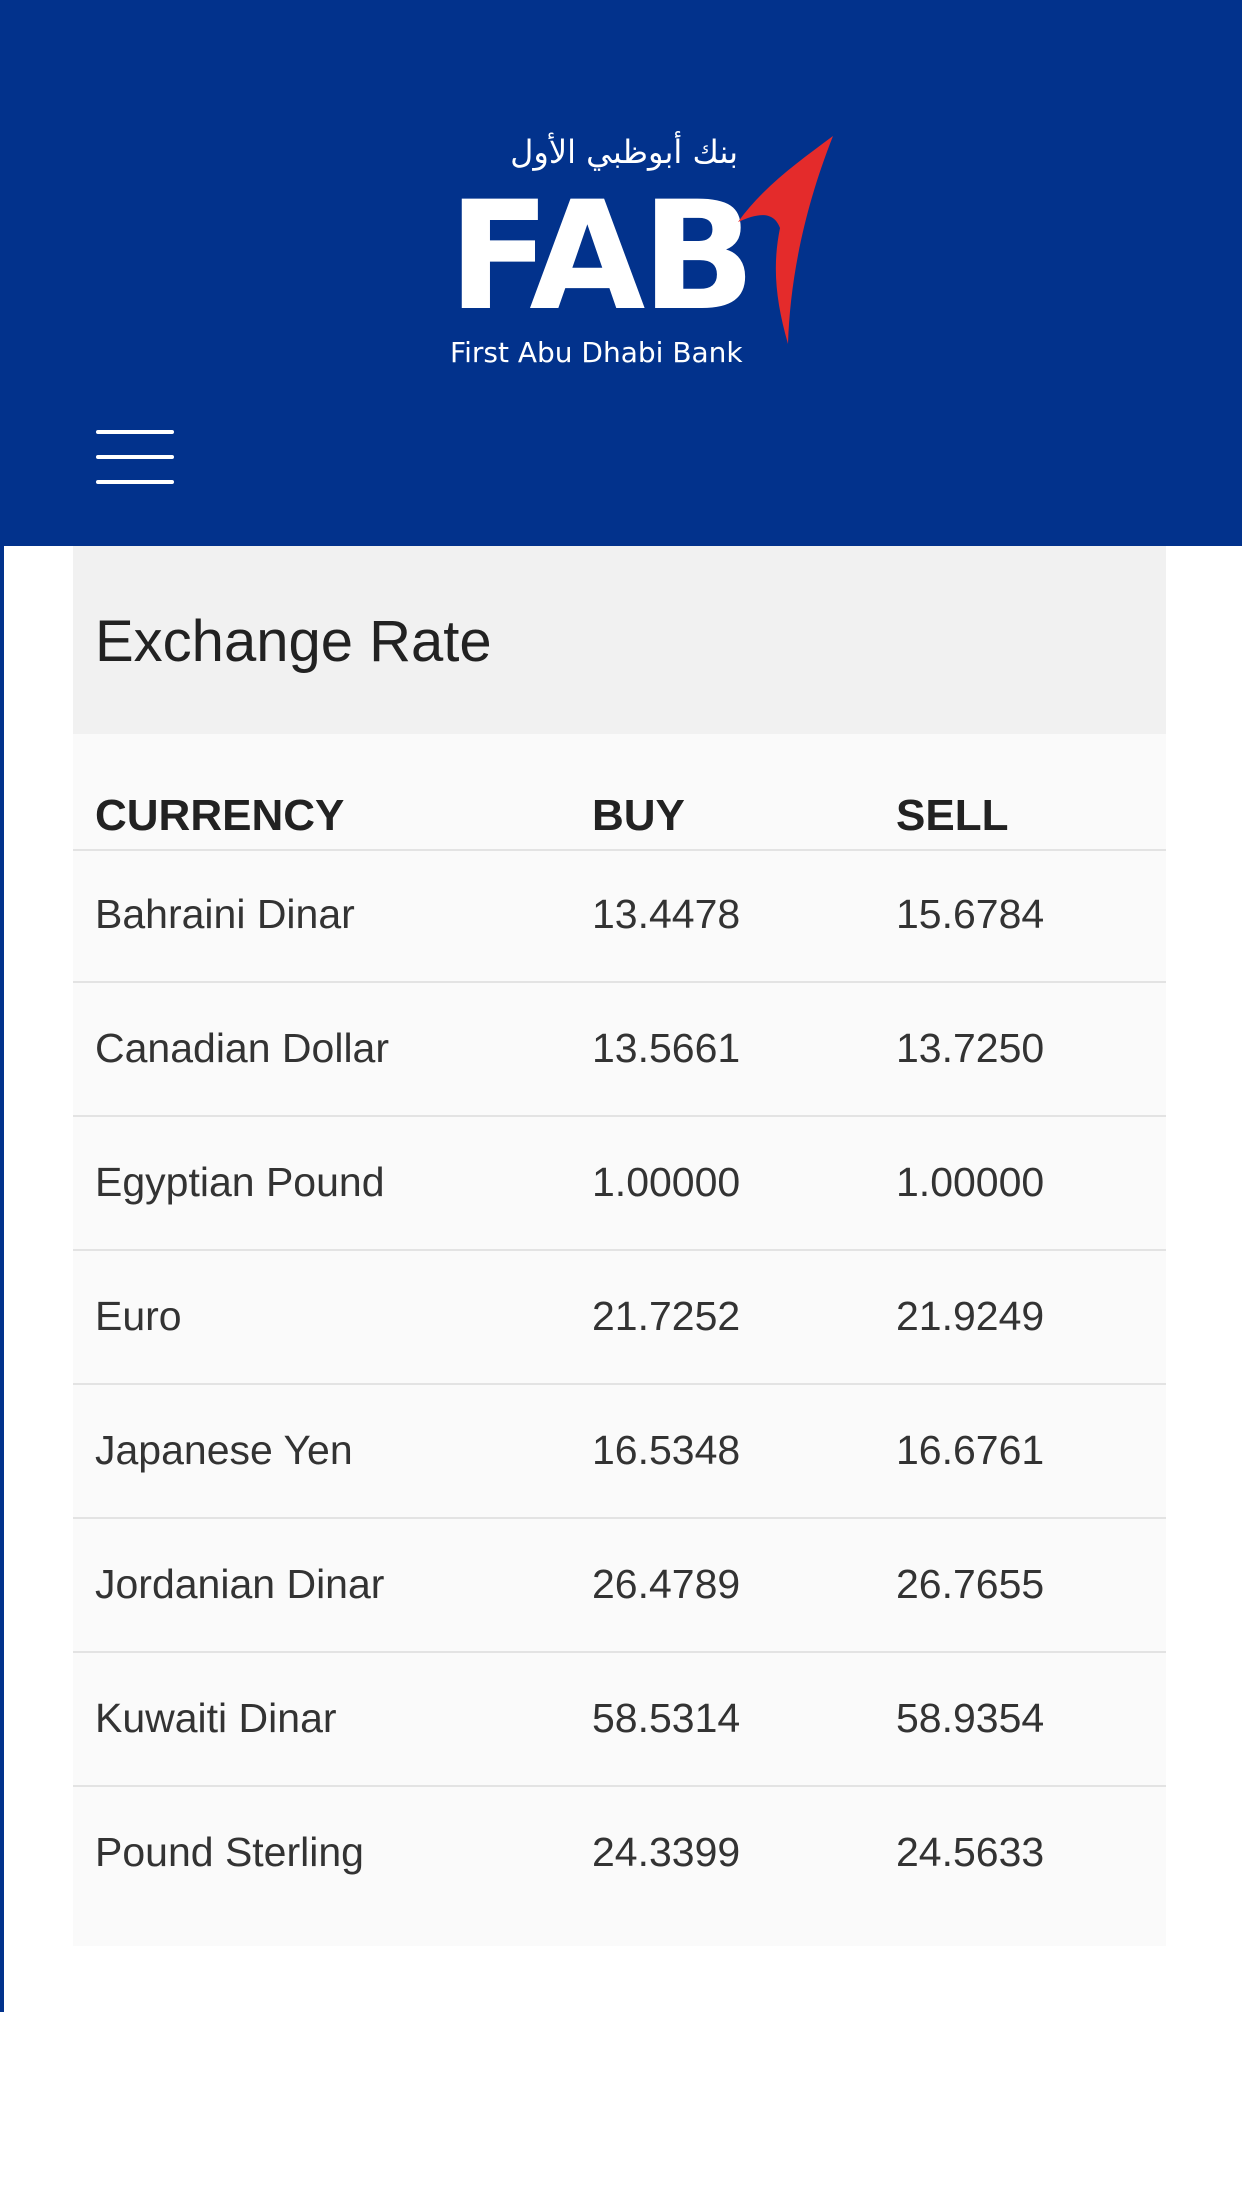 Image resolution: width=1242 pixels, height=2208 pixels. Describe the element at coordinates (138, 1316) in the screenshot. I see `currency-name: Euro` at that location.